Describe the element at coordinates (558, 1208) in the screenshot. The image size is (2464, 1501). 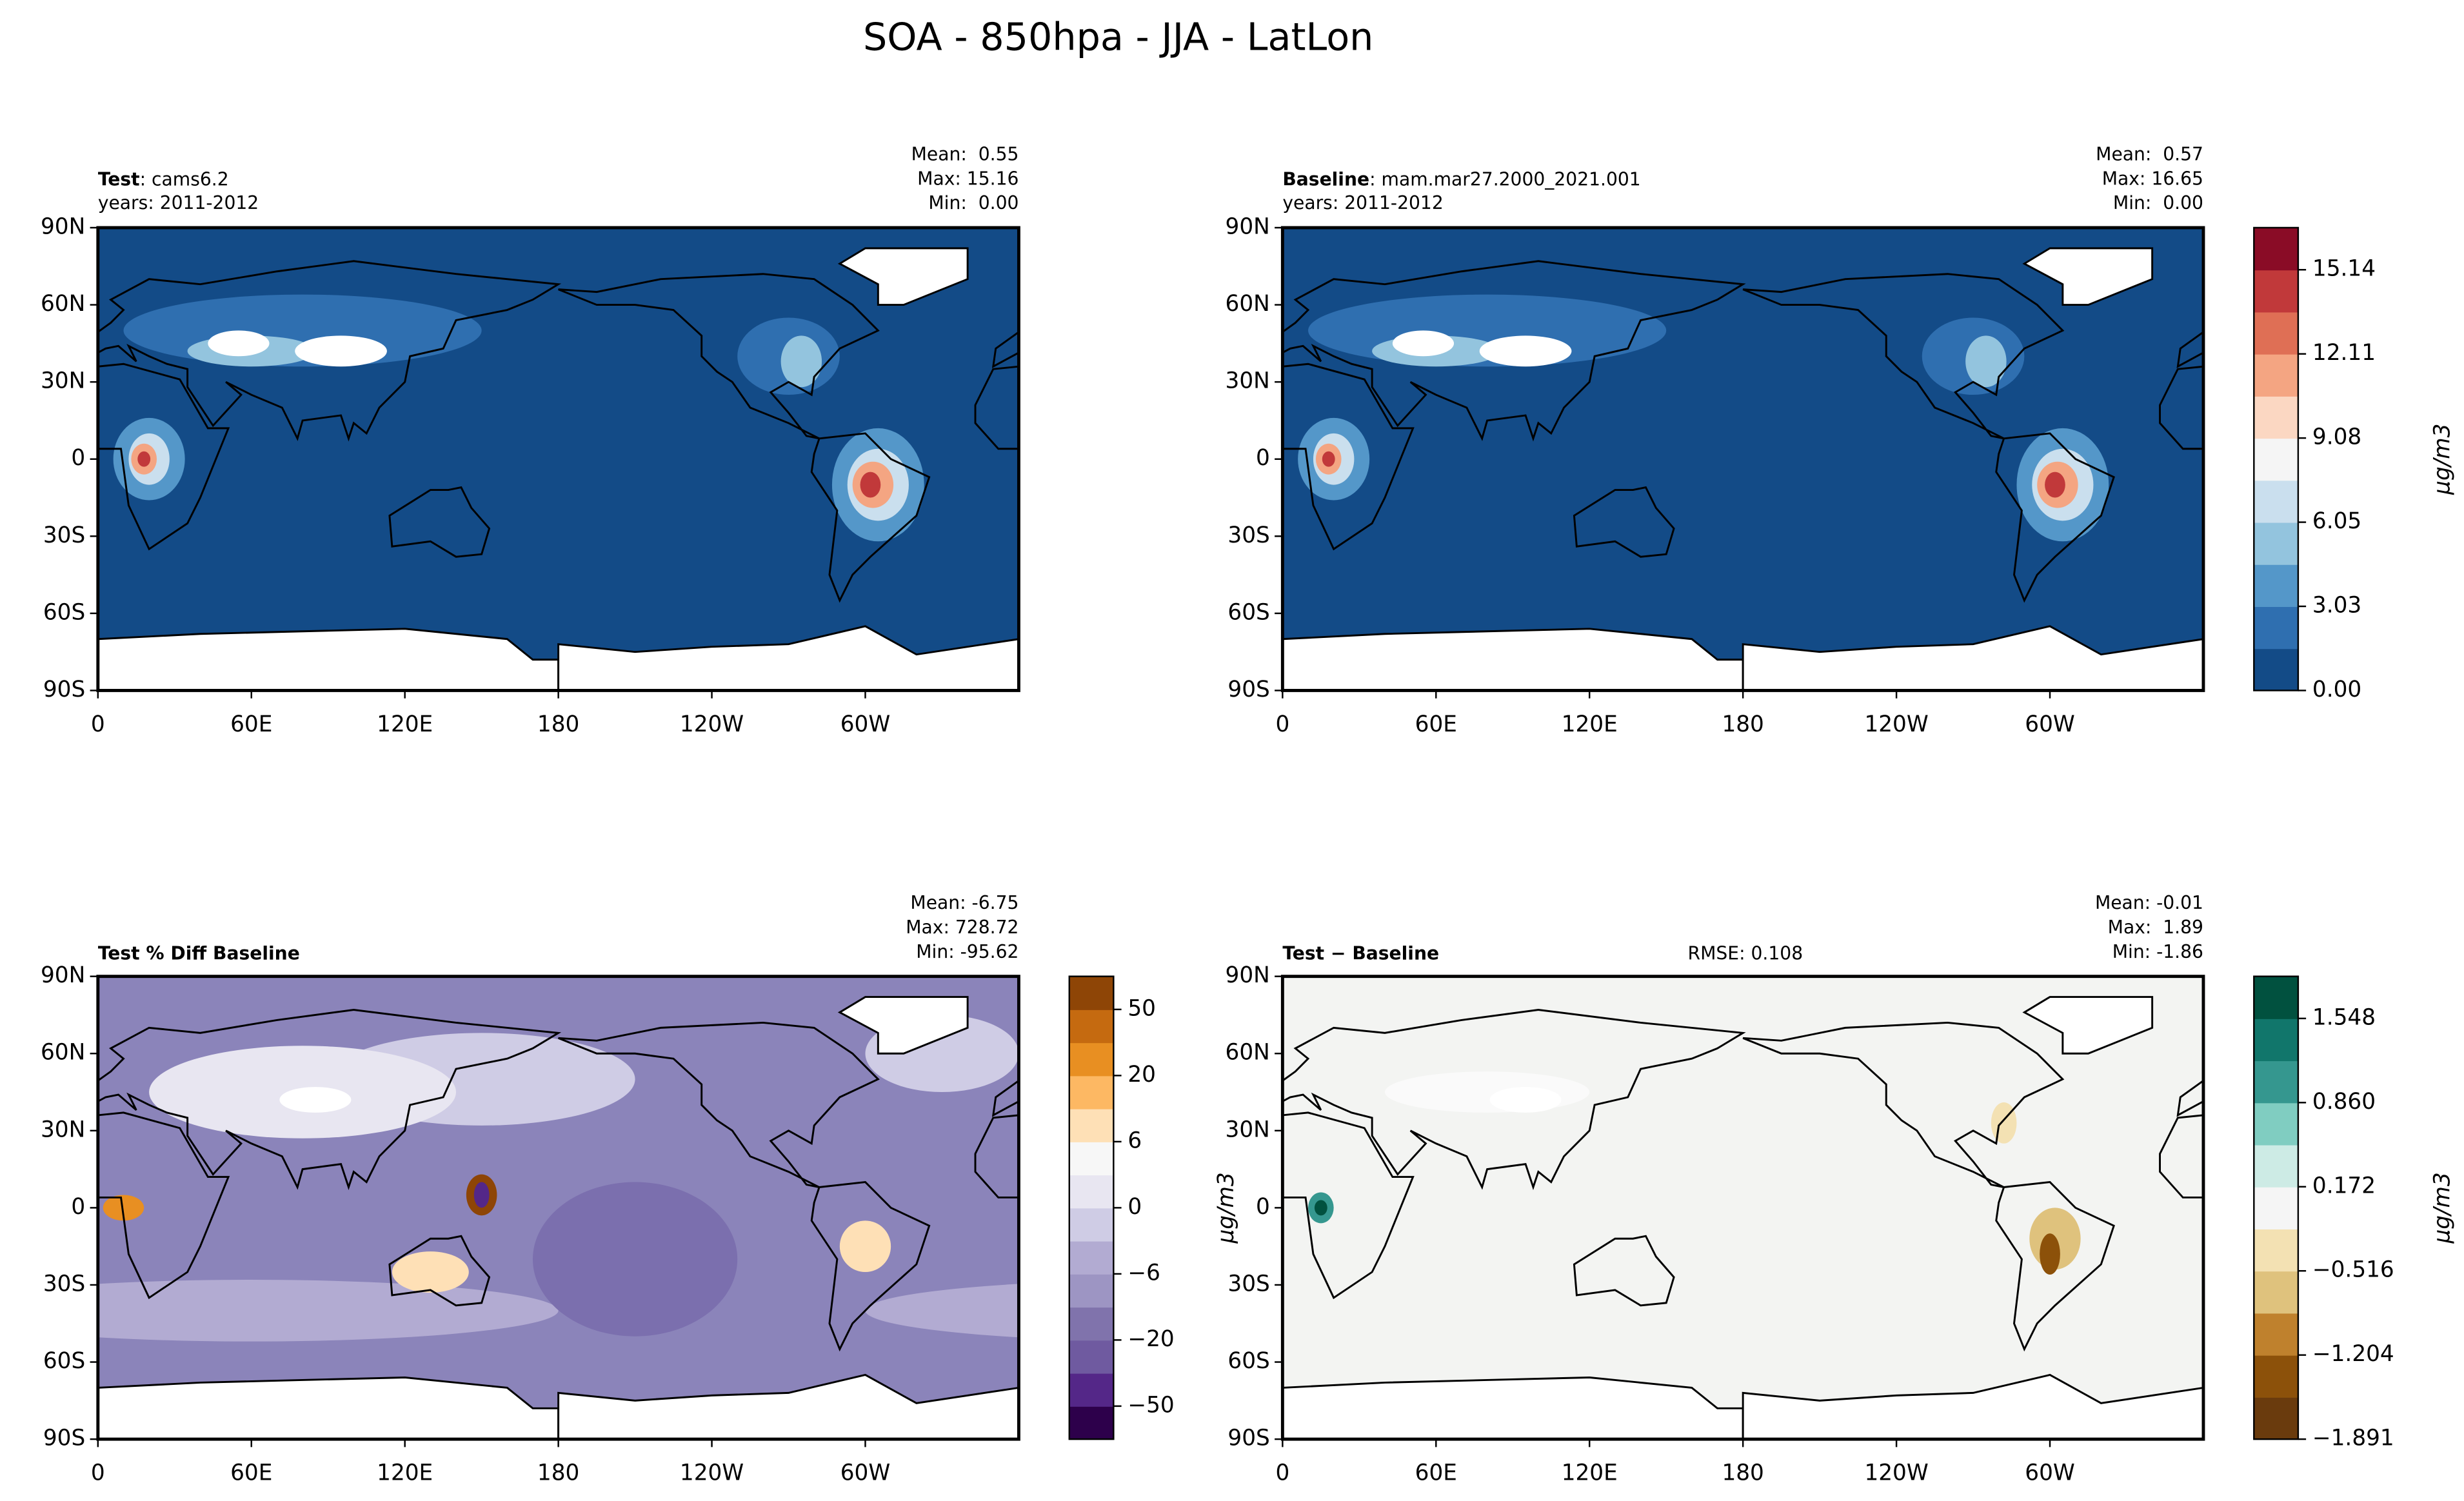
I see `map` at that location.